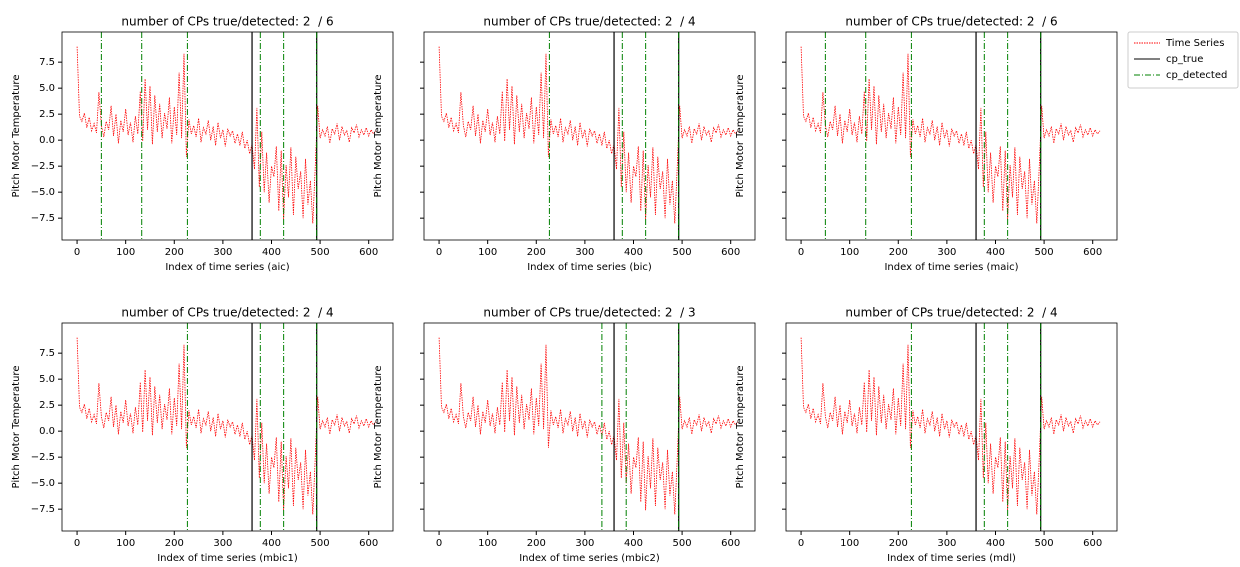 The height and width of the screenshot is (567, 1240). I want to click on subplot-title: number of CPs true/detected: 2 / 3, so click(589, 313).